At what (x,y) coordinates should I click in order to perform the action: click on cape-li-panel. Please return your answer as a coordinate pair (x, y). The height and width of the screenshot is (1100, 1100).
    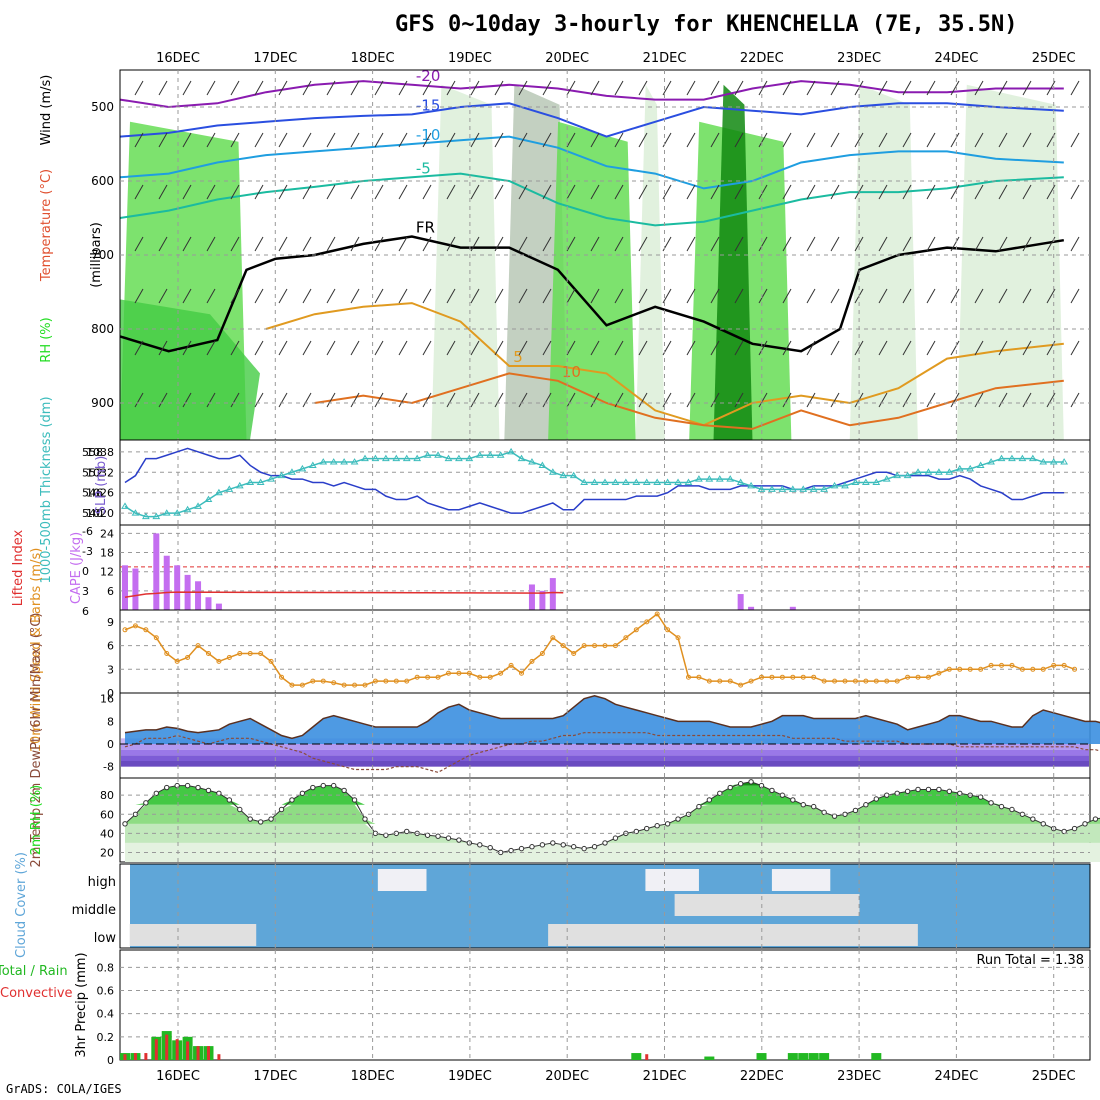
    Looking at the image, I should click on (605, 567).